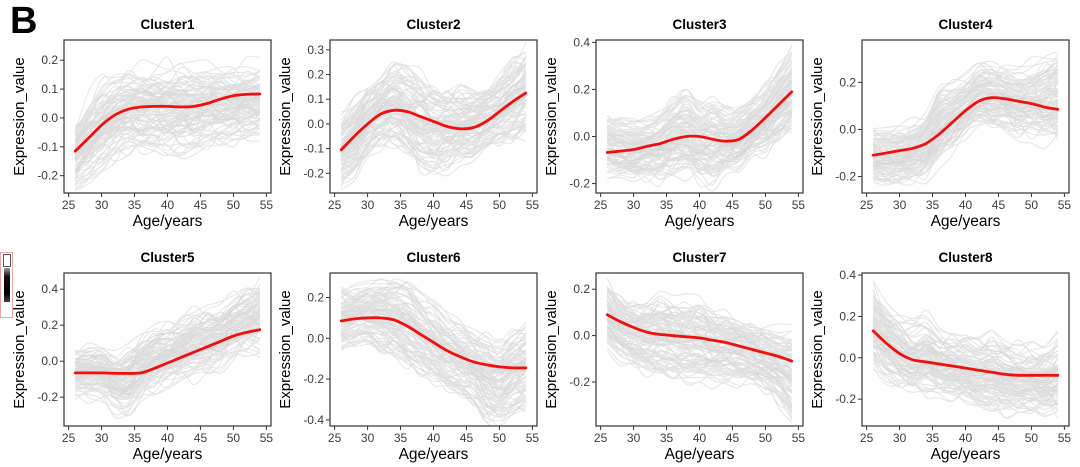 The image size is (1080, 467). What do you see at coordinates (433, 24) in the screenshot?
I see `chart-title: Cluster2` at bounding box center [433, 24].